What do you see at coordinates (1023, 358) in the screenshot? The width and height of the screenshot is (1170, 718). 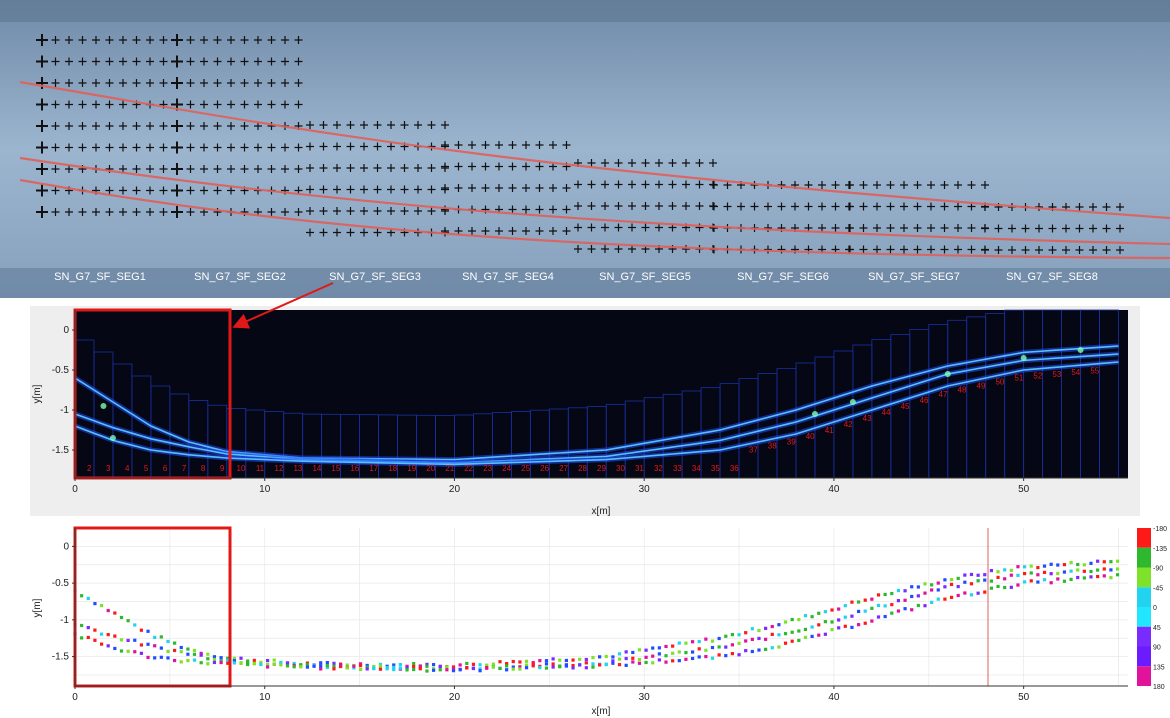 I see `heatmap-hotspot` at bounding box center [1023, 358].